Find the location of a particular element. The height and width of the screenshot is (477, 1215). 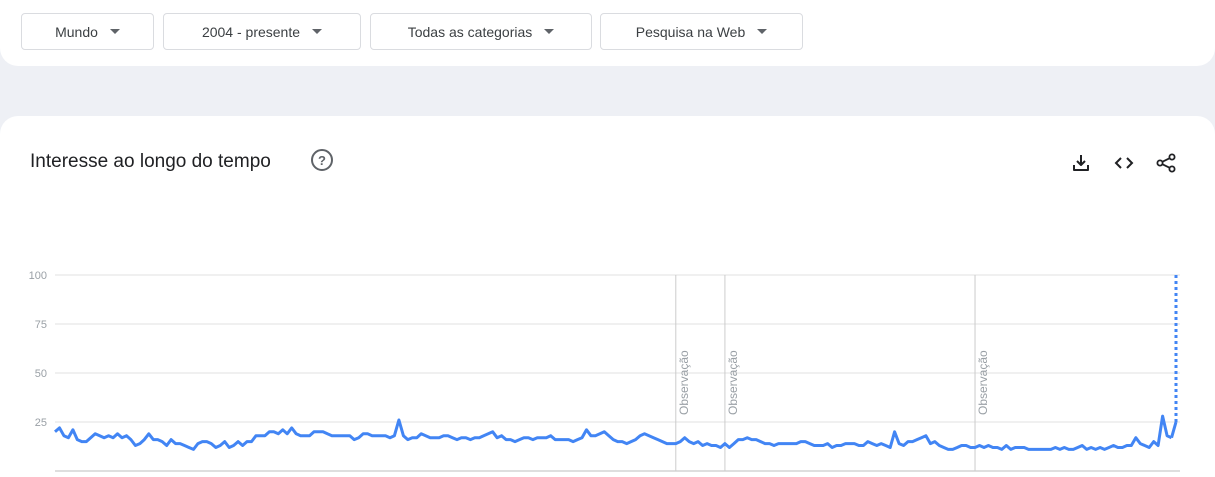

filter-property: Pesquisa na Web is located at coordinates (701, 31).